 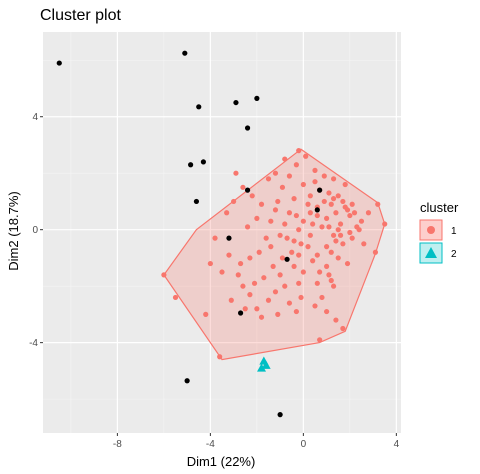 What do you see at coordinates (35, 117) in the screenshot?
I see `y-tick-label: 4` at bounding box center [35, 117].